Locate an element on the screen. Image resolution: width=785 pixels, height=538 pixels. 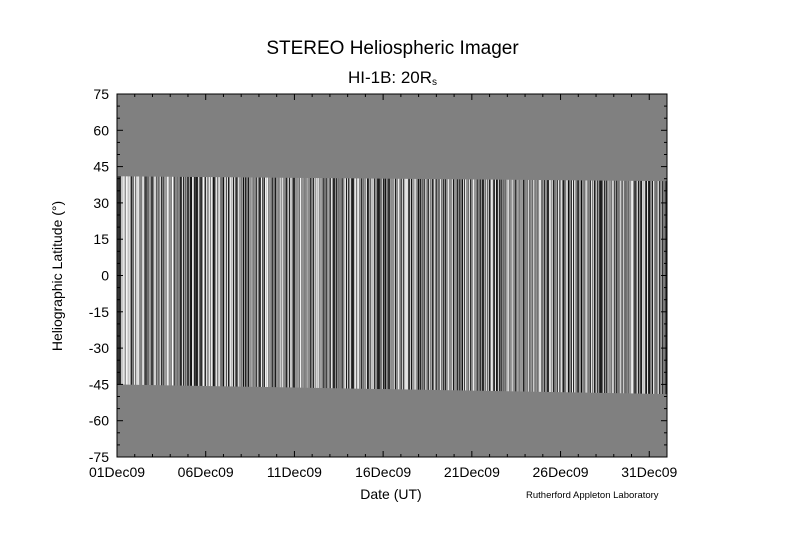
y-tick-label: -60 is located at coordinates (99, 421).